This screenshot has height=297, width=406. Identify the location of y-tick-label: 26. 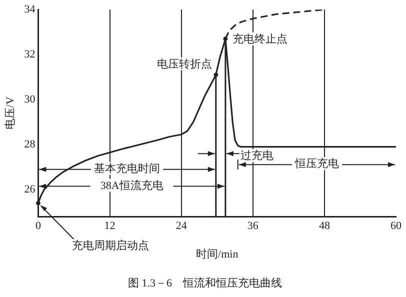
(30, 189).